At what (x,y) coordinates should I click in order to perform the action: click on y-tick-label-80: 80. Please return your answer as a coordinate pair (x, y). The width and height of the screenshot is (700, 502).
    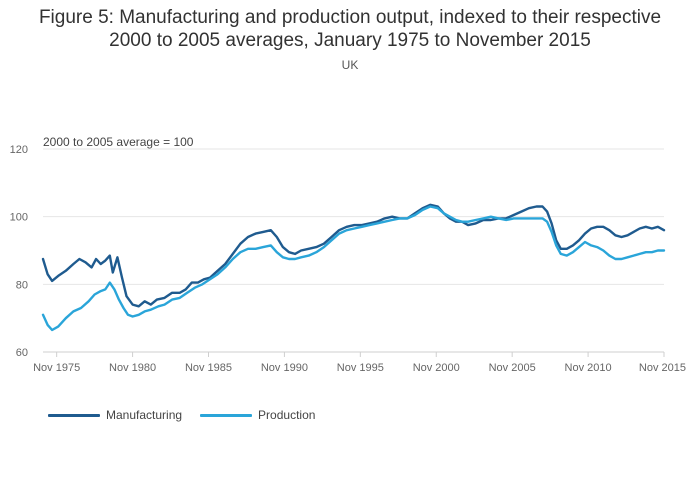
    Looking at the image, I should click on (22, 285).